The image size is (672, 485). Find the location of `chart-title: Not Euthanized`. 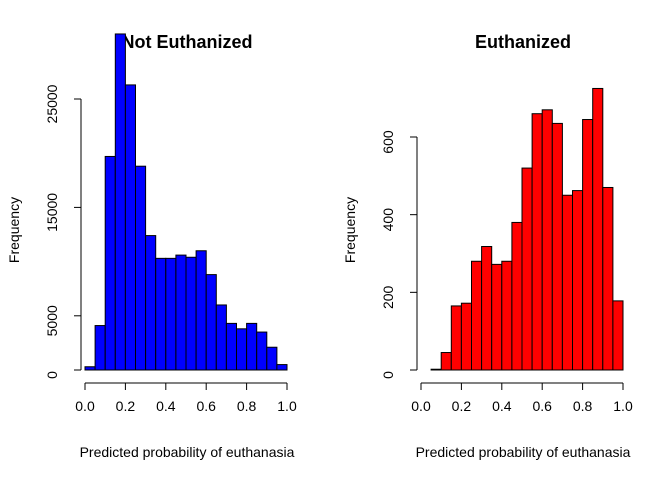

chart-title: Not Euthanized is located at coordinates (187, 42).